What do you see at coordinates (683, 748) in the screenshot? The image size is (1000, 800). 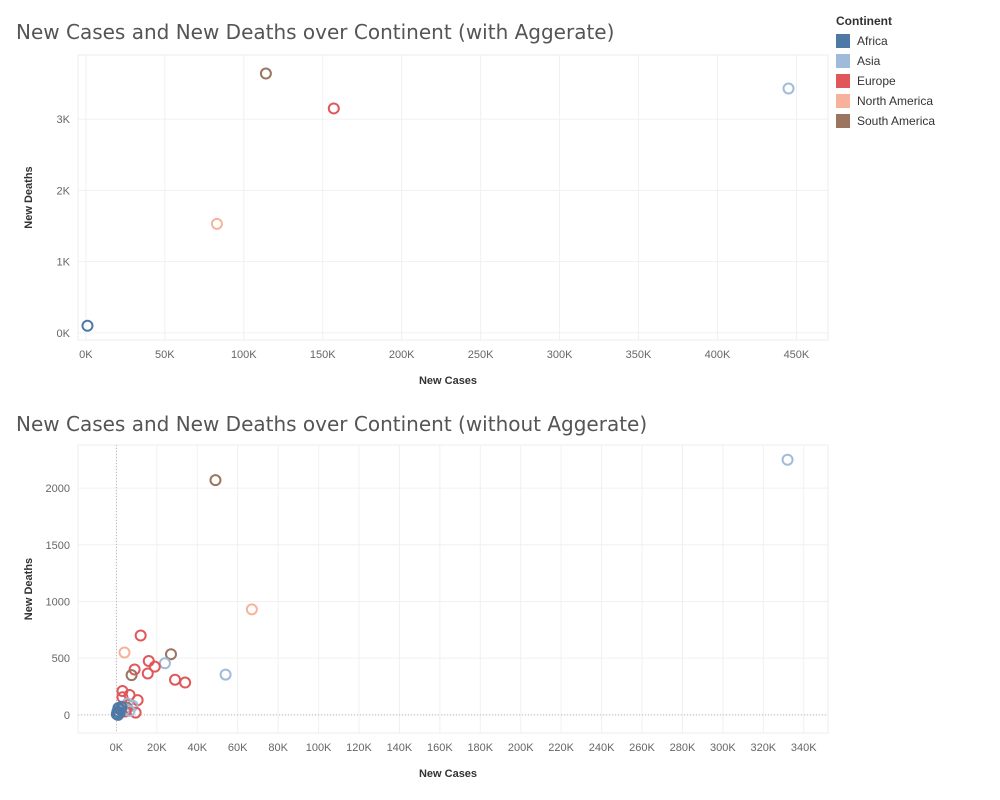 I see `x-tick-label: 280K` at bounding box center [683, 748].